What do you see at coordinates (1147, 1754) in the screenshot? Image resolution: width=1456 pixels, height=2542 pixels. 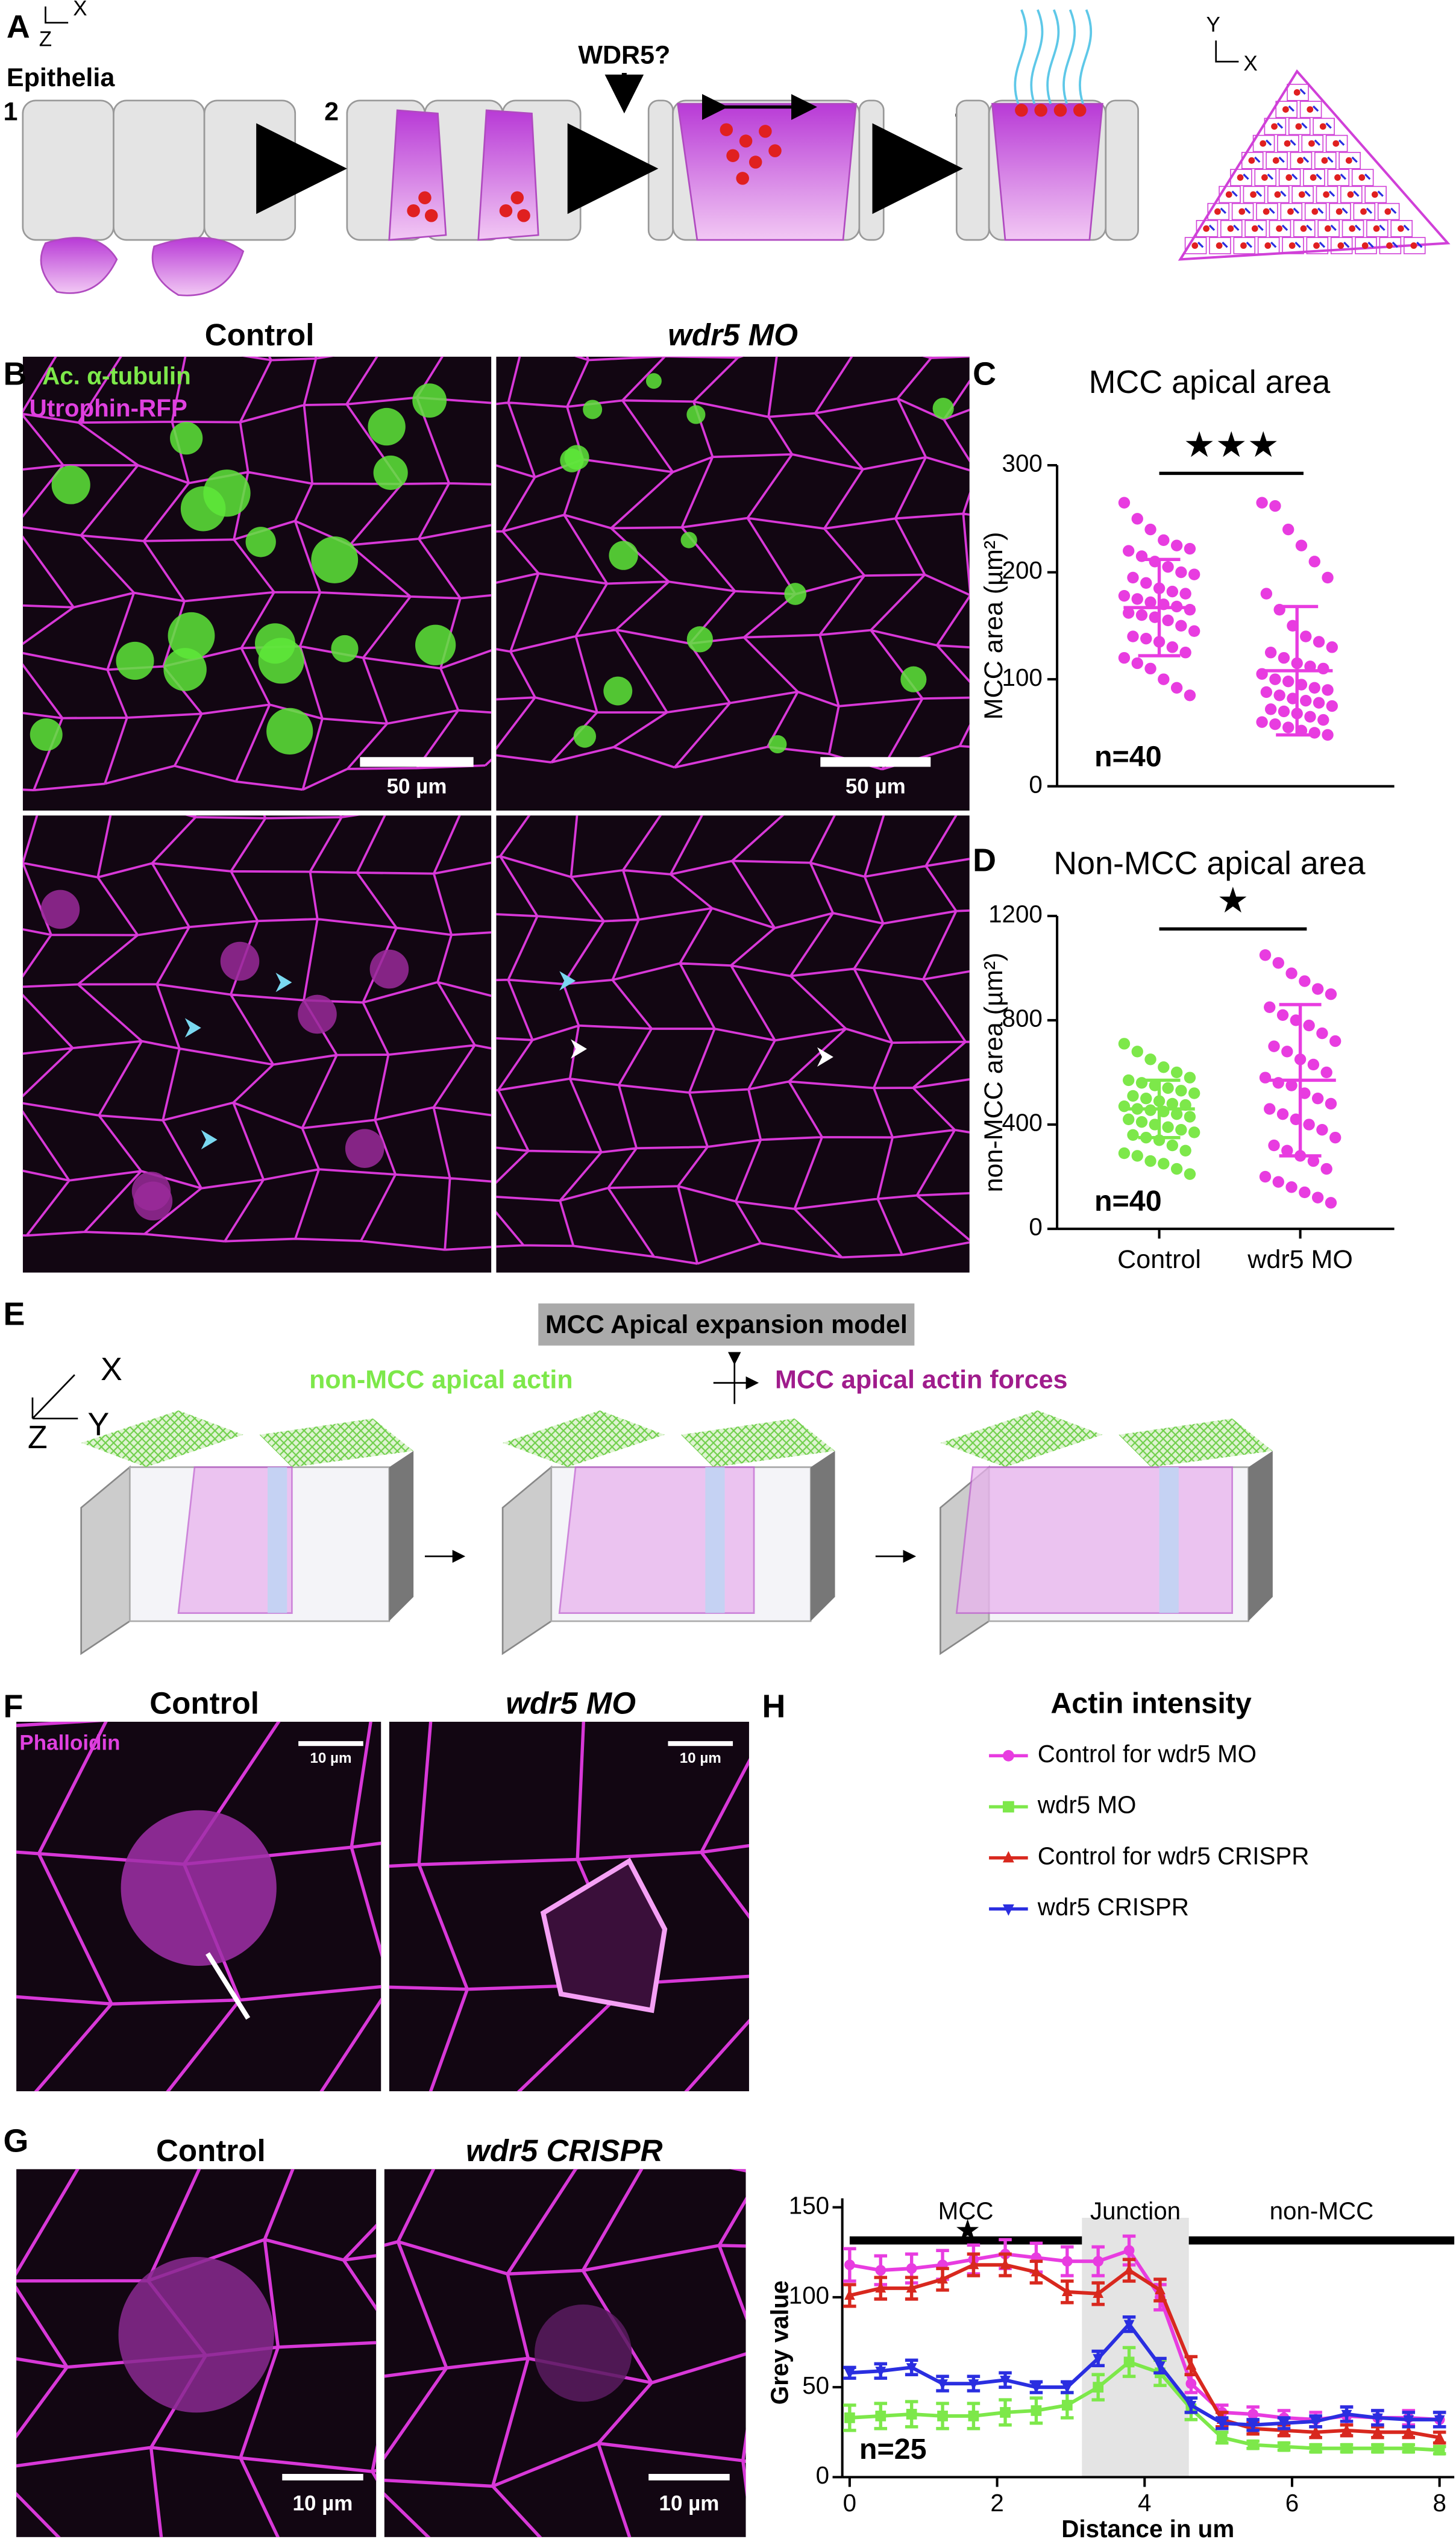 I see `legend-label: Control for wdr5 MO` at bounding box center [1147, 1754].